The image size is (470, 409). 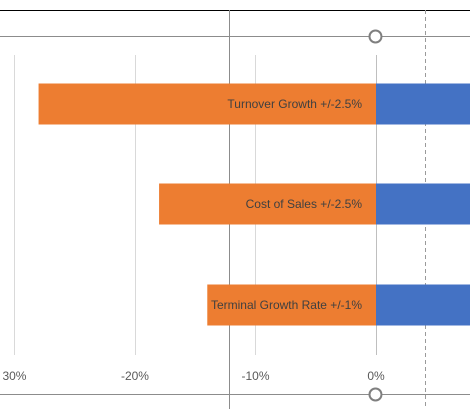 What do you see at coordinates (255, 376) in the screenshot?
I see `x-tick-label-2: -10%` at bounding box center [255, 376].